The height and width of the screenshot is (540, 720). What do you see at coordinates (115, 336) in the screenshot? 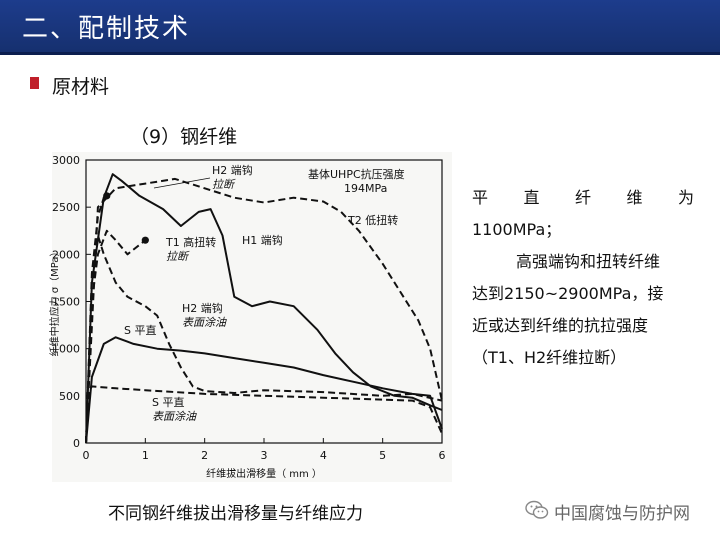
I see `series-line-t1` at bounding box center [115, 336].